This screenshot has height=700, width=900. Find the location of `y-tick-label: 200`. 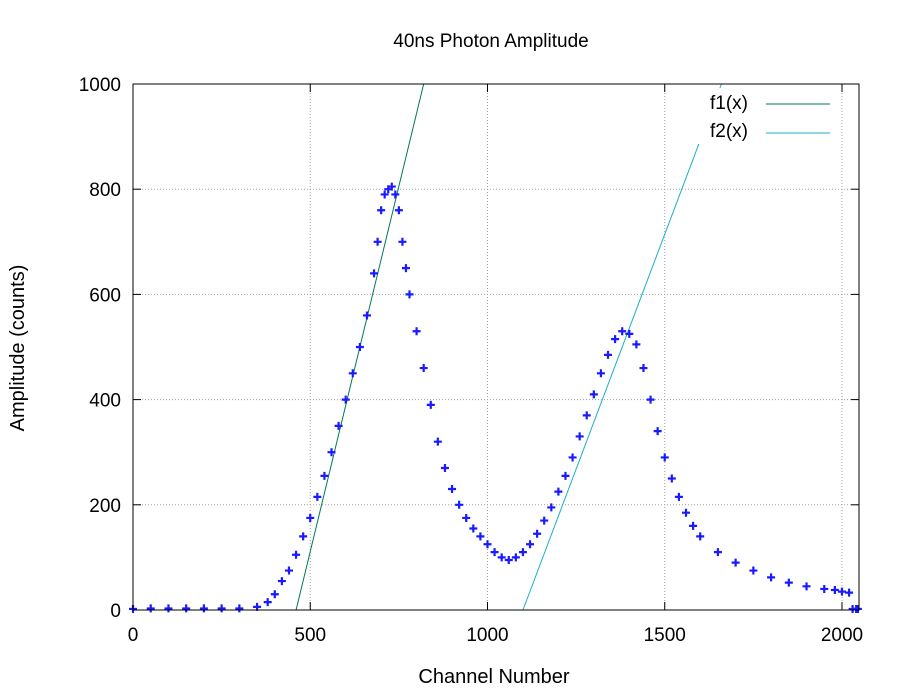

y-tick-label: 200 is located at coordinates (105, 506).